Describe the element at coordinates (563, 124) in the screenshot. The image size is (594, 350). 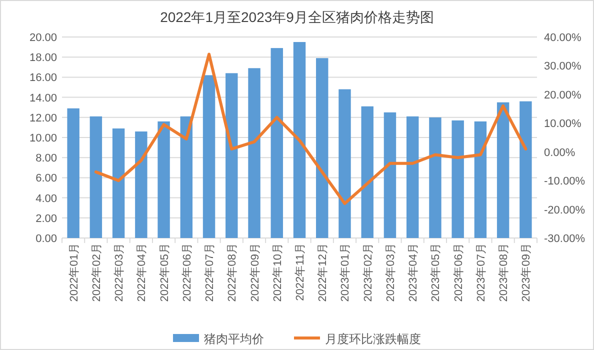
I see `y2-tick-label: 10.00%` at that location.